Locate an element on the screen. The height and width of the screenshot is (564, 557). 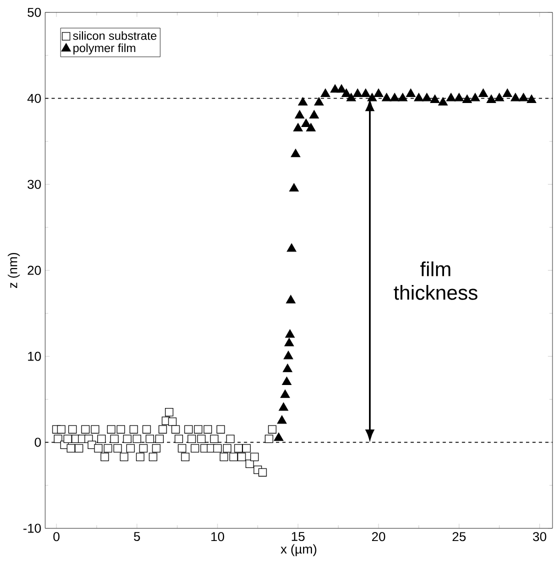
y-tick-label: 20 is located at coordinates (34, 270).